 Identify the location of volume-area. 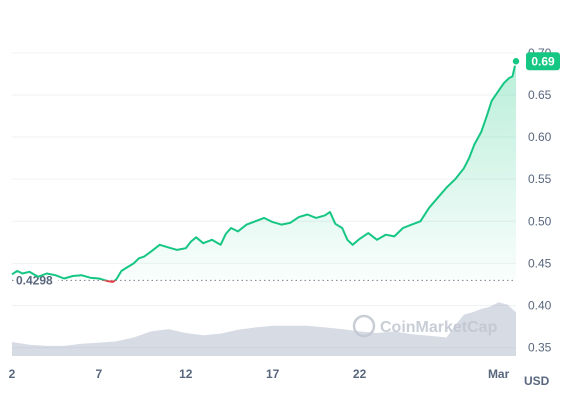
(264, 329).